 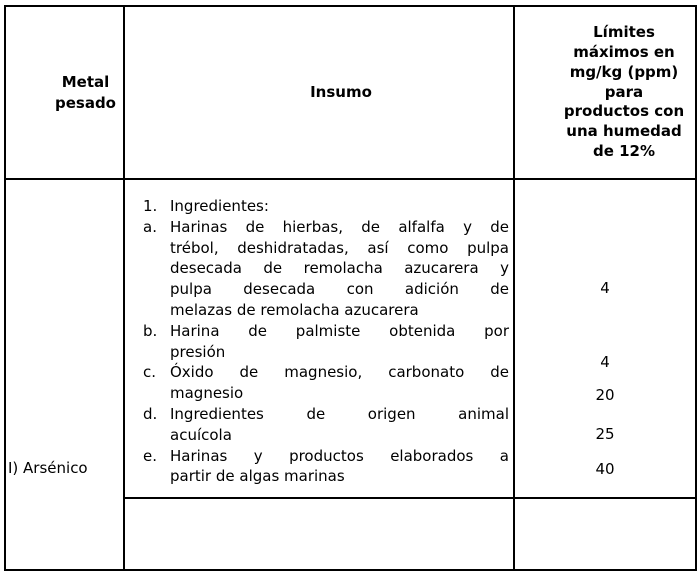 What do you see at coordinates (201, 434) in the screenshot?
I see `ingredient-line: acuícola` at bounding box center [201, 434].